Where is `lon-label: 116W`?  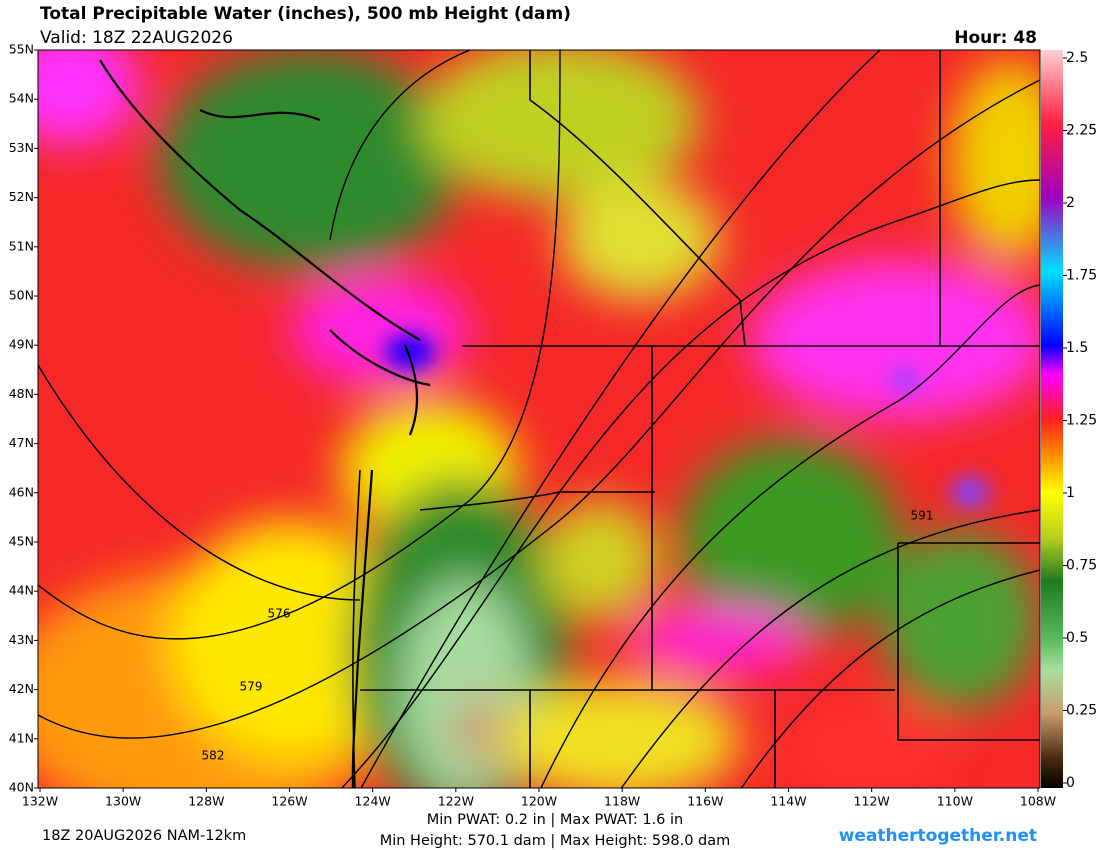 lon-label: 116W is located at coordinates (705, 801).